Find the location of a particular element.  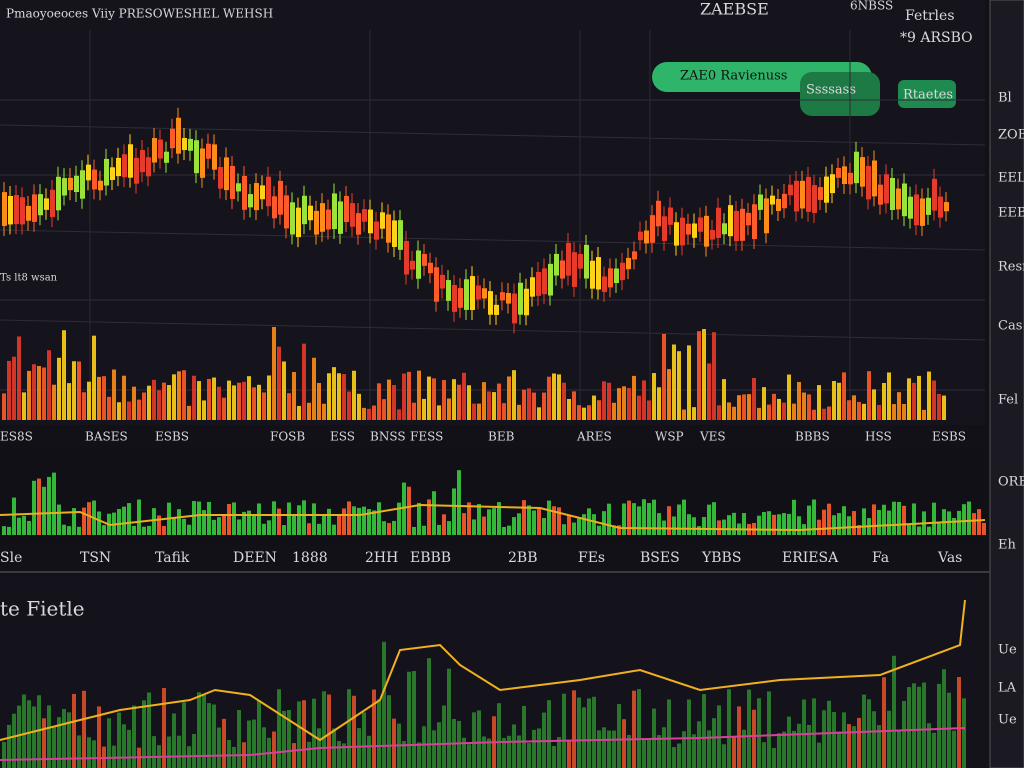

pill: Ssssass is located at coordinates (840, 94).